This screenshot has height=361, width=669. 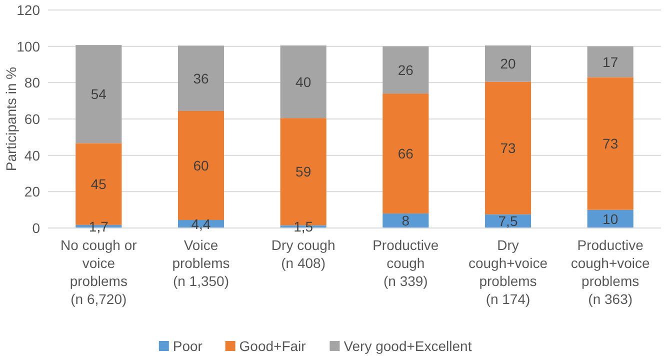 I want to click on data-label: 8, so click(x=406, y=220).